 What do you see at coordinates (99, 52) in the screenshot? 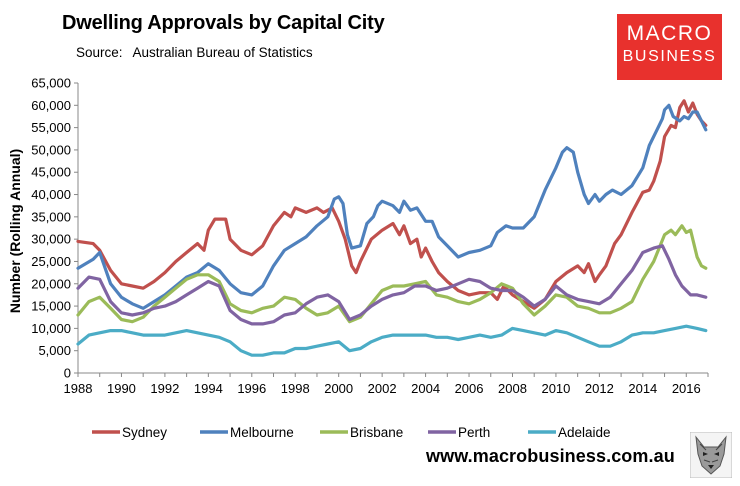
I see `source-label: Source:` at bounding box center [99, 52].